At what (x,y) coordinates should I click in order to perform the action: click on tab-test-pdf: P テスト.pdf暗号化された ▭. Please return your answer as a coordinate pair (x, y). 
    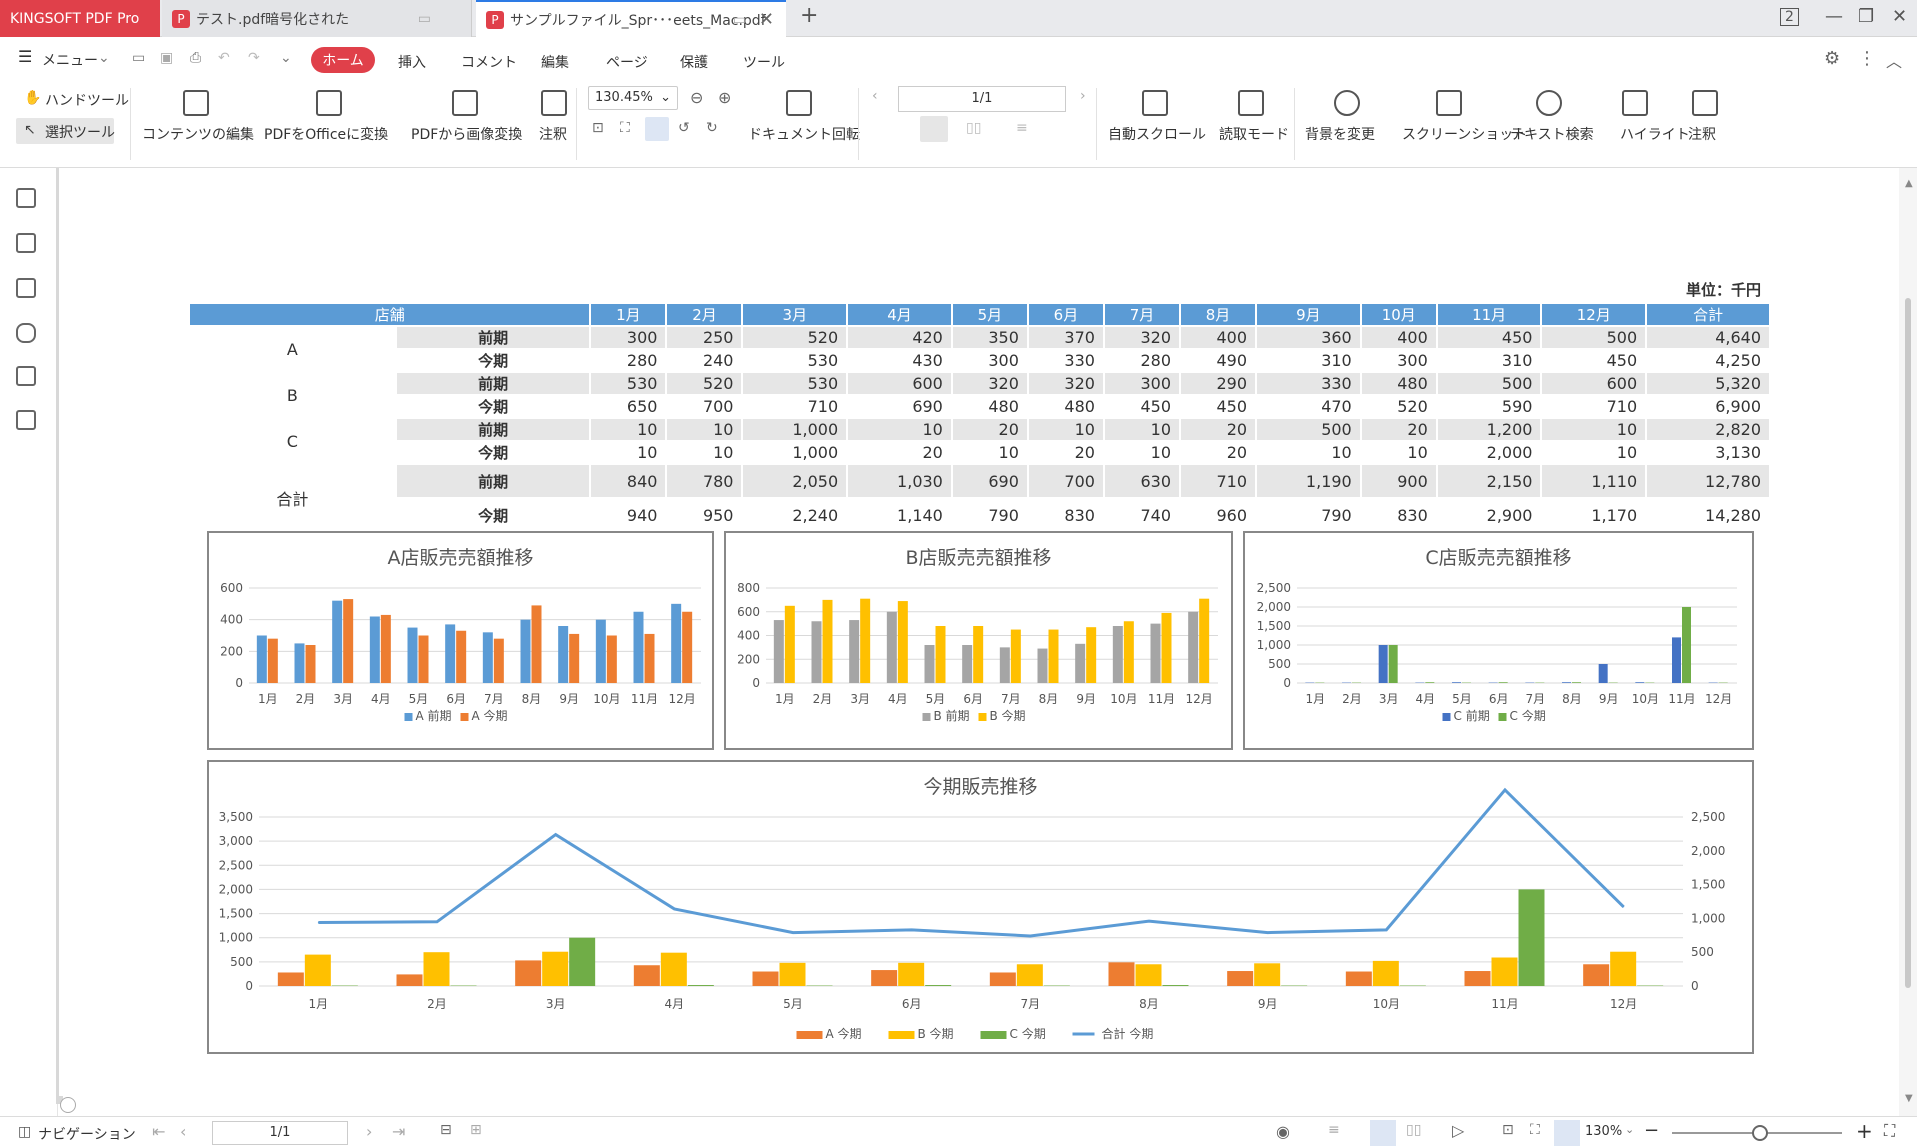
    Looking at the image, I should click on (317, 18).